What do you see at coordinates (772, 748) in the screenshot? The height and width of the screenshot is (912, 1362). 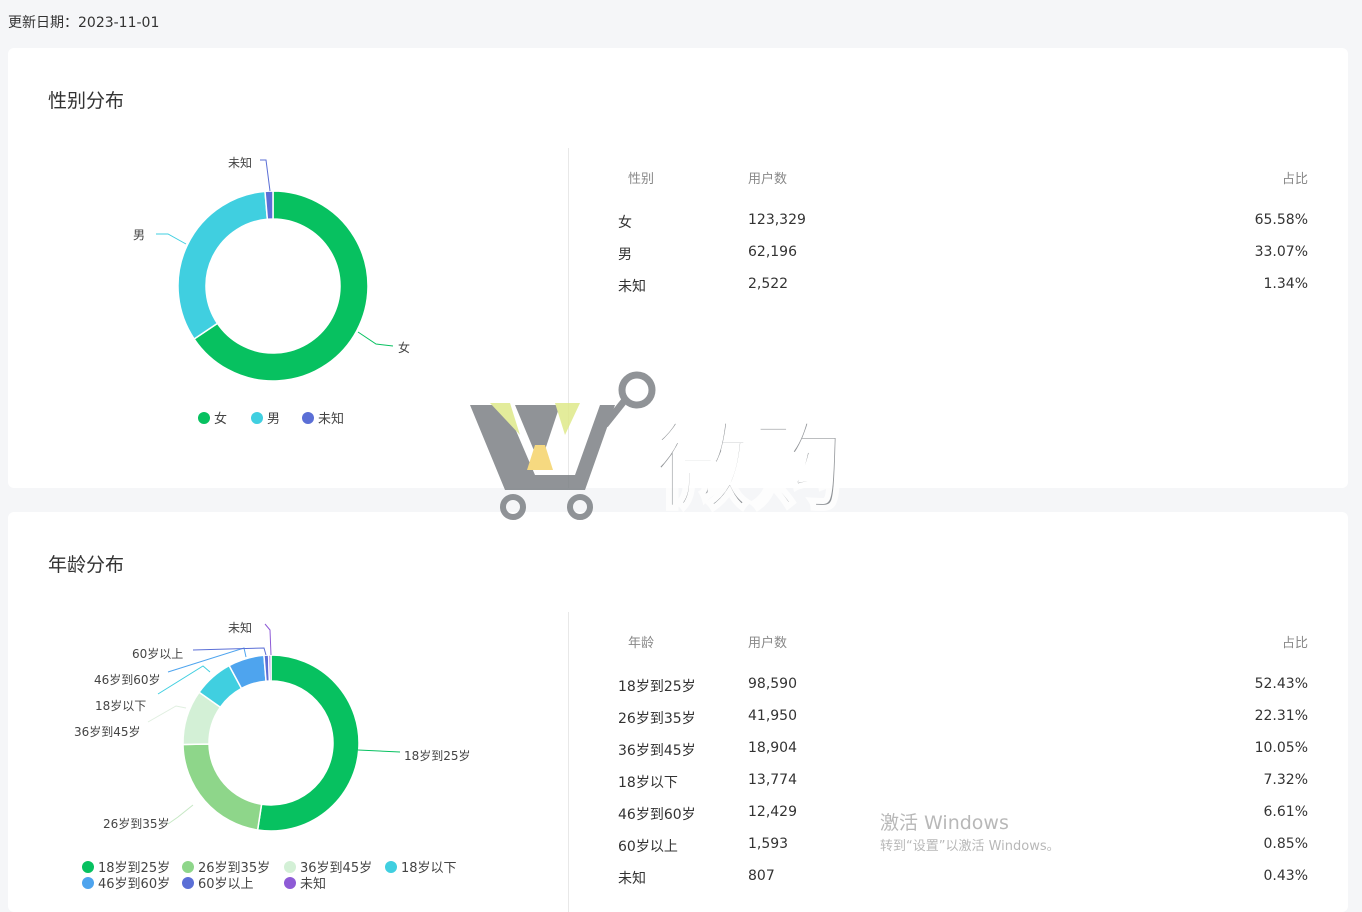 I see `row-users: 18,904` at bounding box center [772, 748].